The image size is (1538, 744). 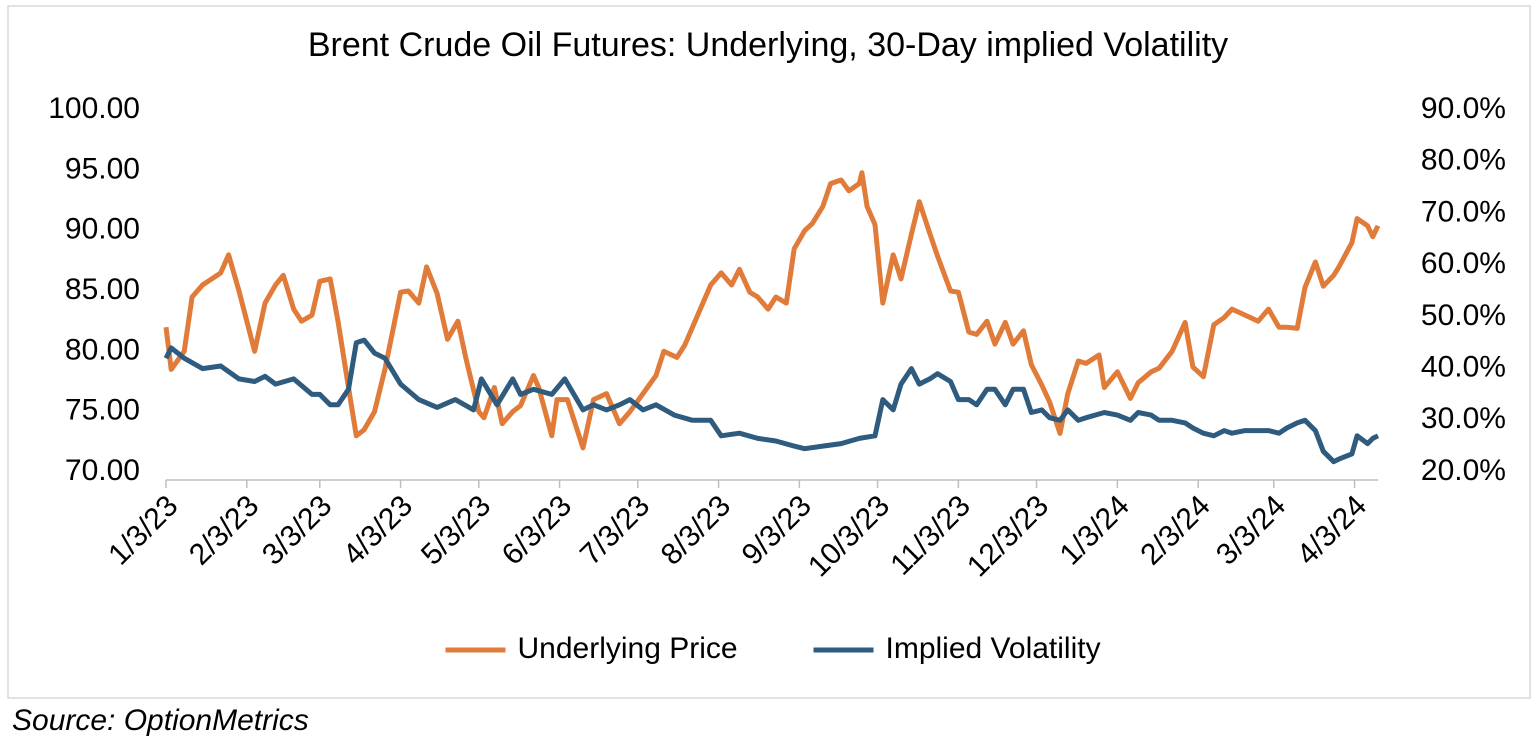 I want to click on x-tick-label: 11/3/23, so click(x=930, y=535).